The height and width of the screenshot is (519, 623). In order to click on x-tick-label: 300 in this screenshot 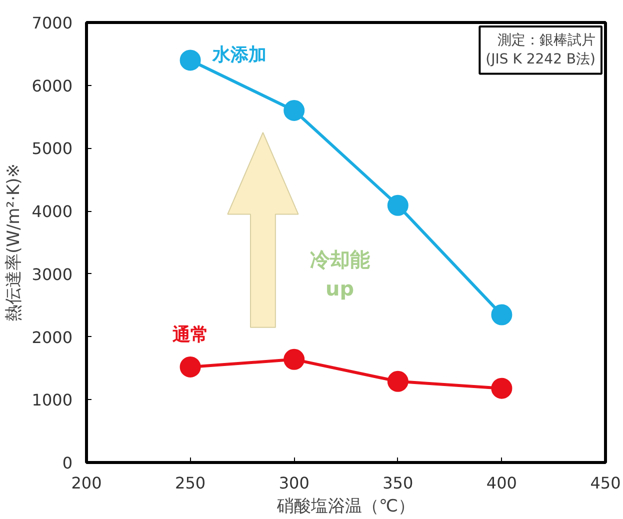, I will do `click(294, 483)`.